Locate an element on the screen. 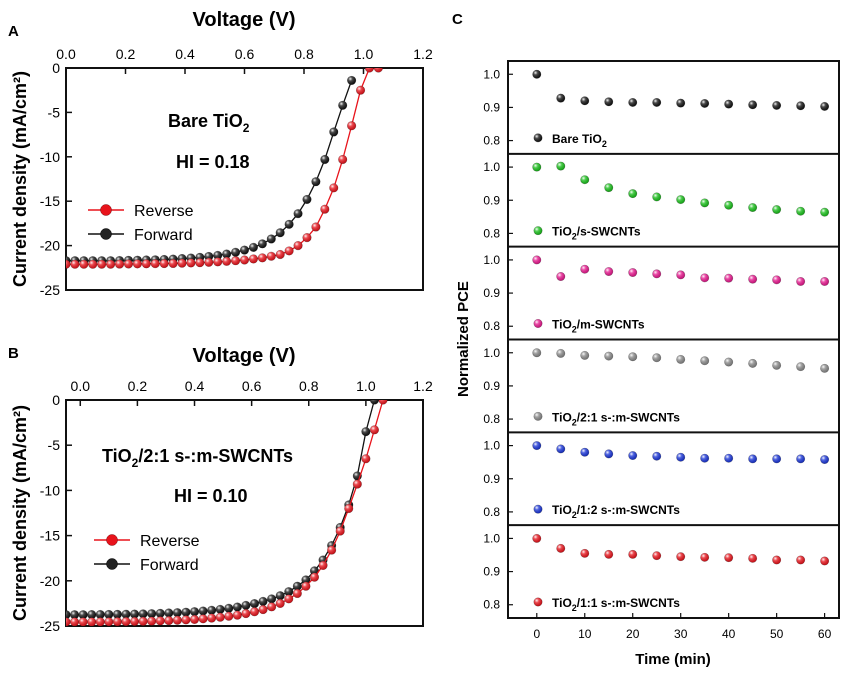 This screenshot has height=676, width=842. chart-c-subpanel: 1.0 0.9 0.8 TiO2/s-SWCNTs is located at coordinates (661, 197).